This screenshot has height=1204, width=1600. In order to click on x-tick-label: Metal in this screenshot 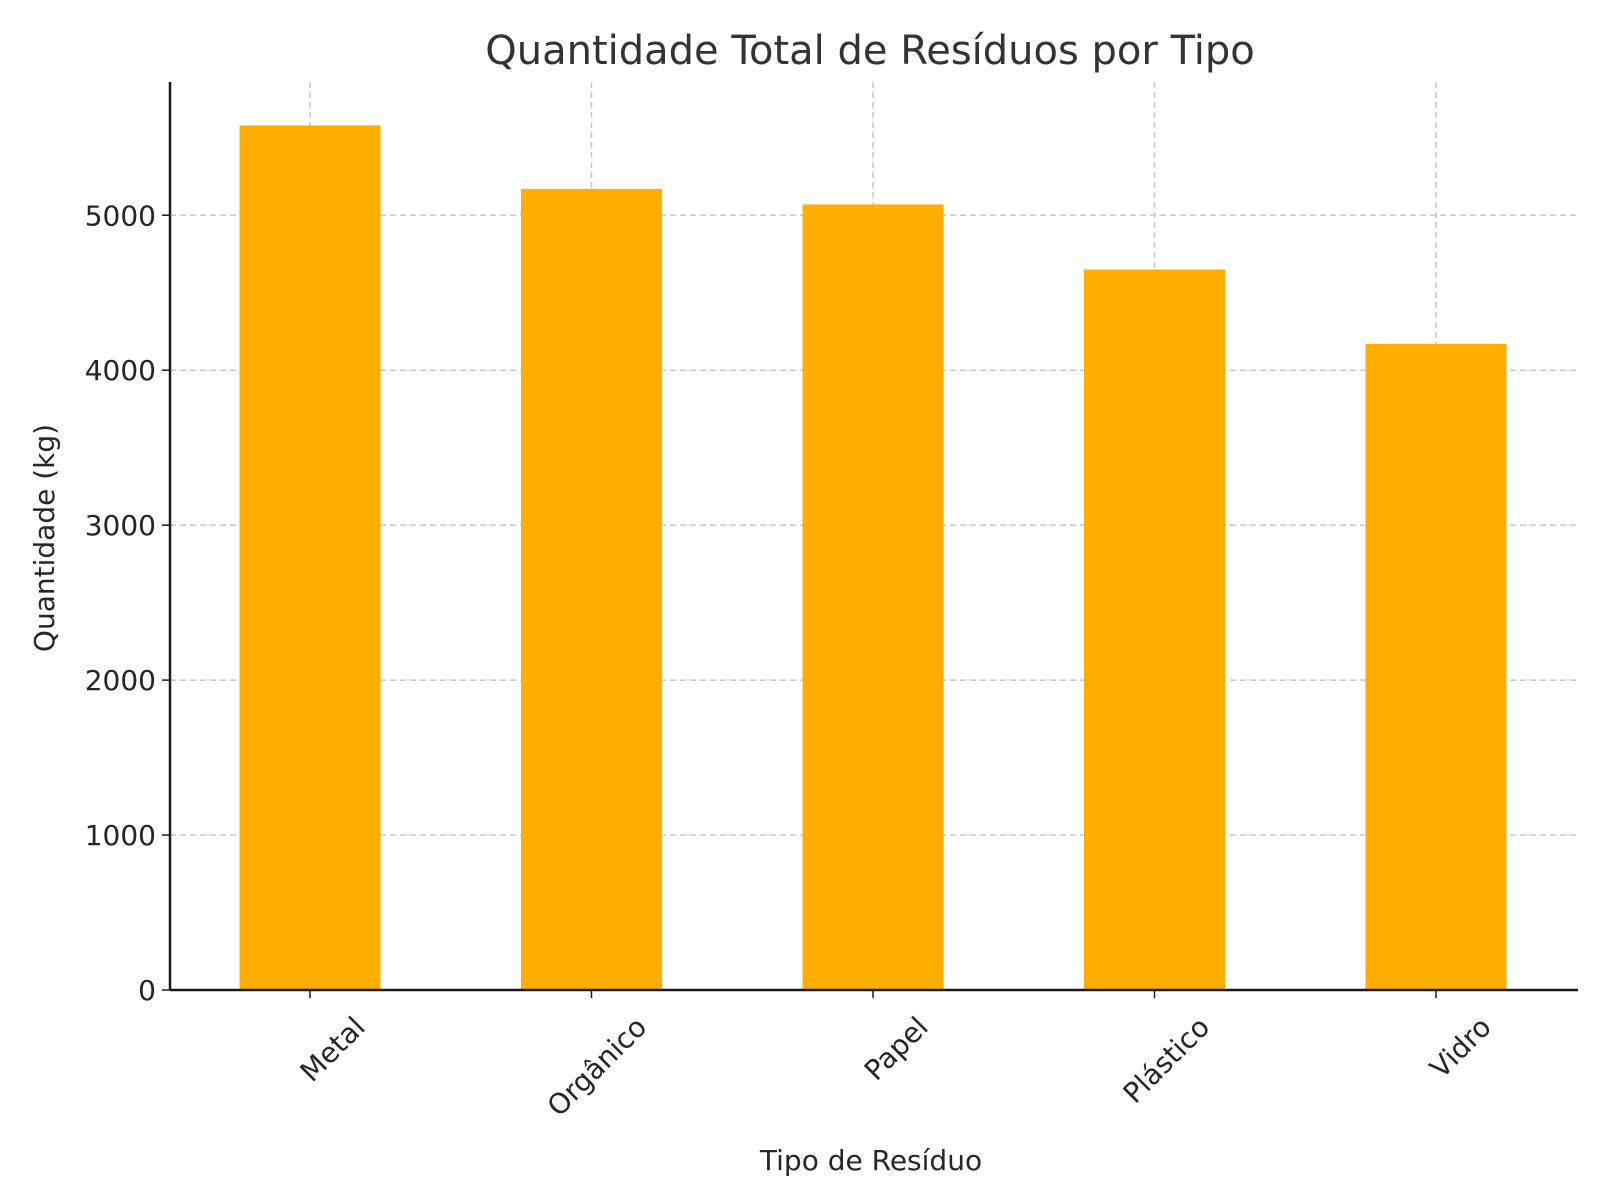, I will do `click(333, 1049)`.